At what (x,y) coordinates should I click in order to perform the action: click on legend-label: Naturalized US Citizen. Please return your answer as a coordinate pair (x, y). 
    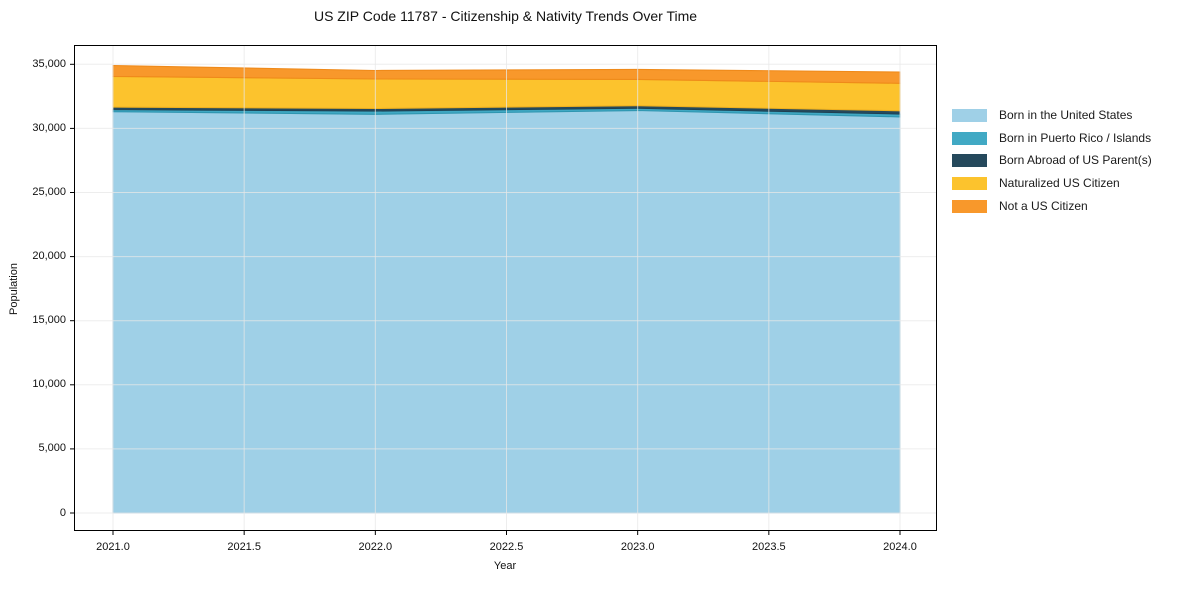
    Looking at the image, I should click on (1059, 183).